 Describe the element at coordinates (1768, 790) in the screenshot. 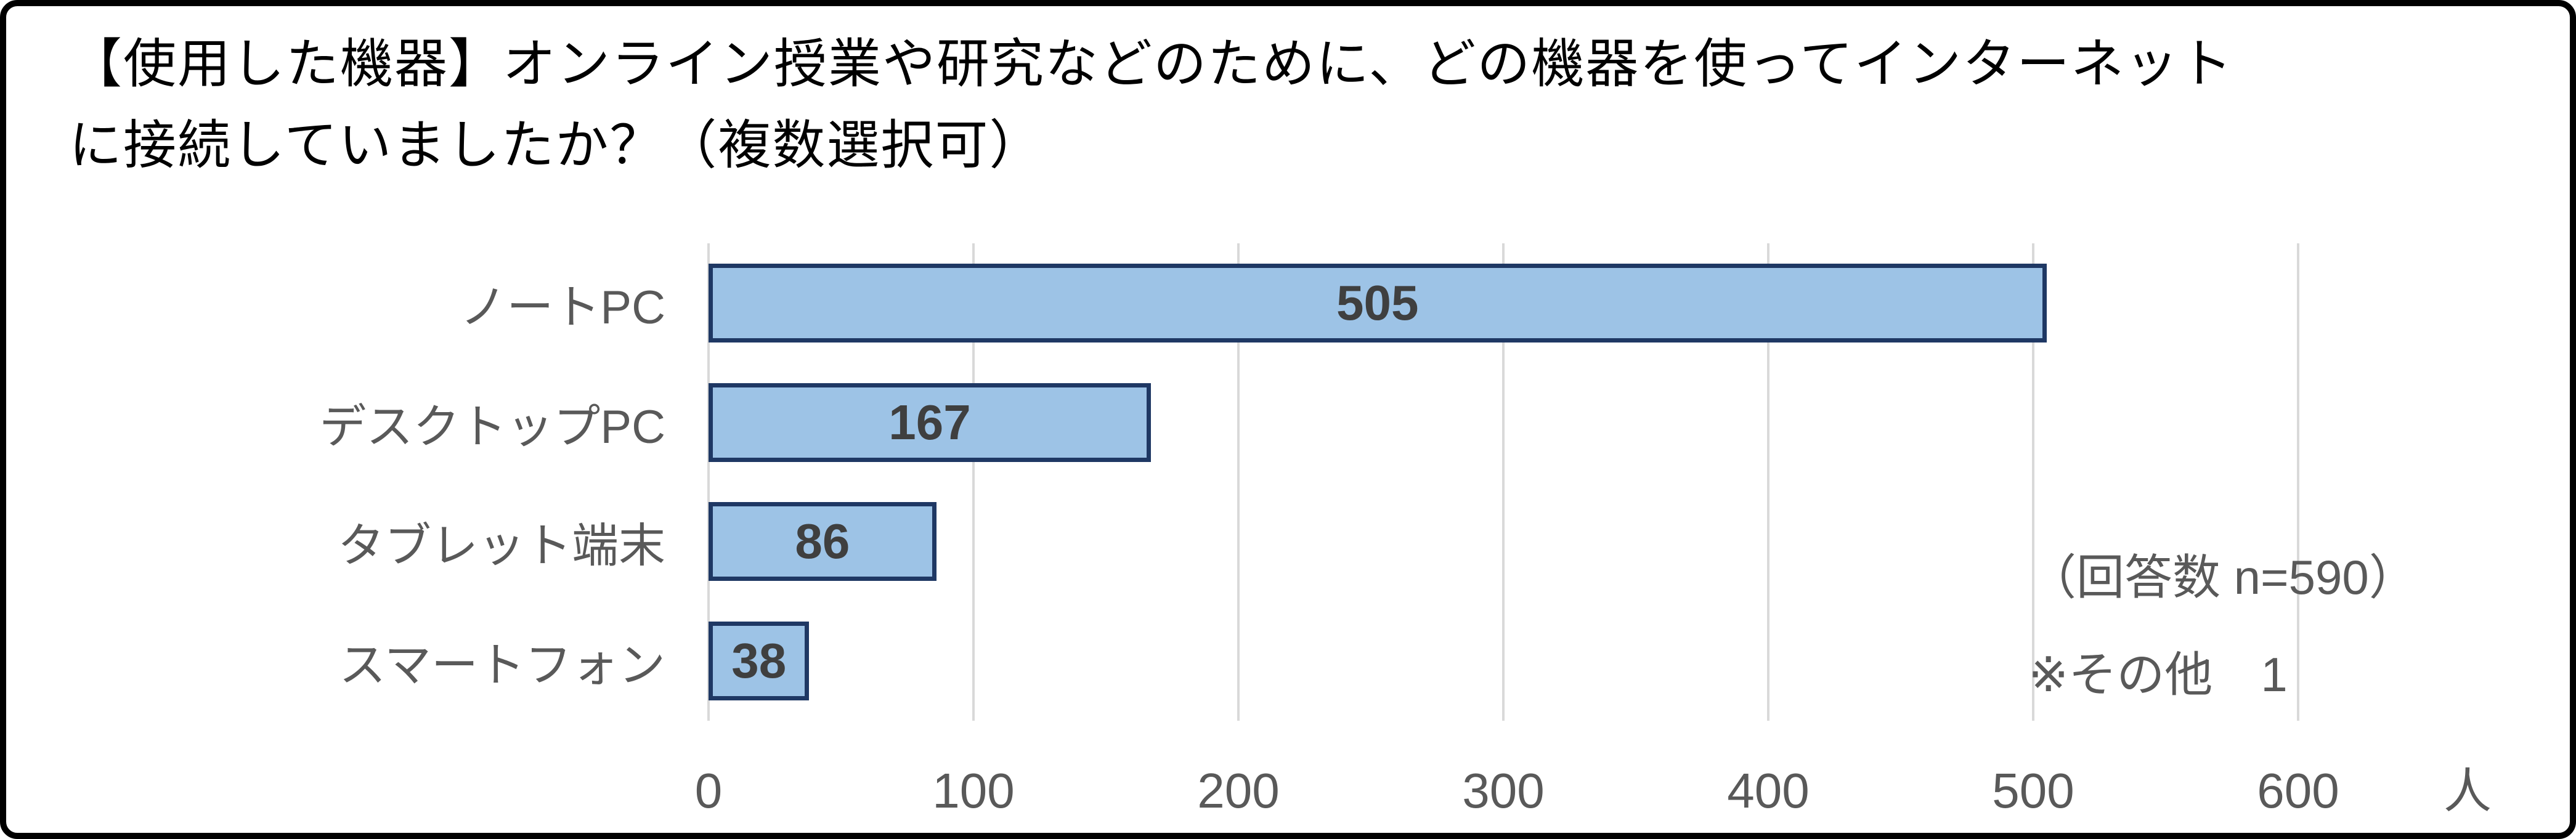

I see `x-tick-label-400: 400` at that location.